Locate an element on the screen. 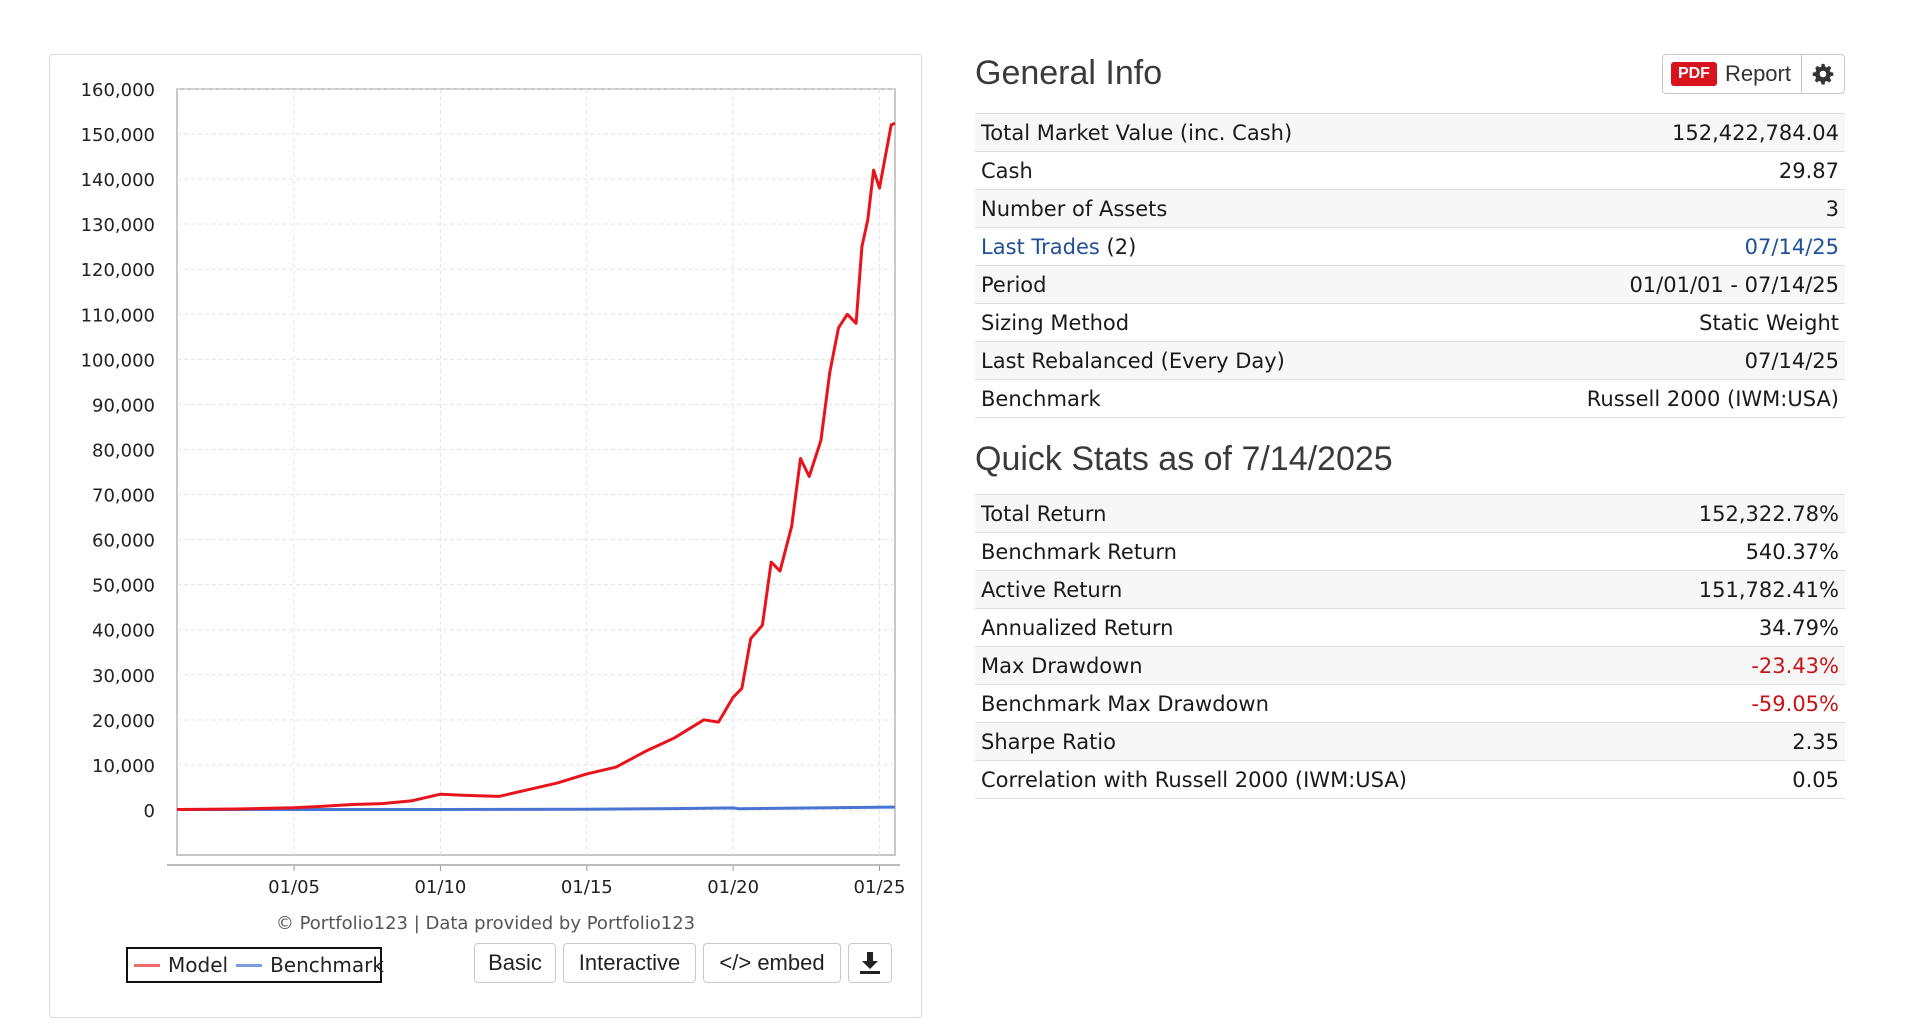  table-row: Sharpe Ratio 2.35 is located at coordinates (1410, 741).